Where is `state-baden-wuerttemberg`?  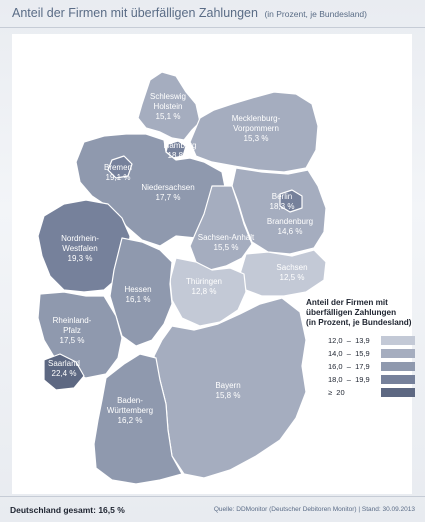
state-baden-wuerttemberg is located at coordinates (138, 419).